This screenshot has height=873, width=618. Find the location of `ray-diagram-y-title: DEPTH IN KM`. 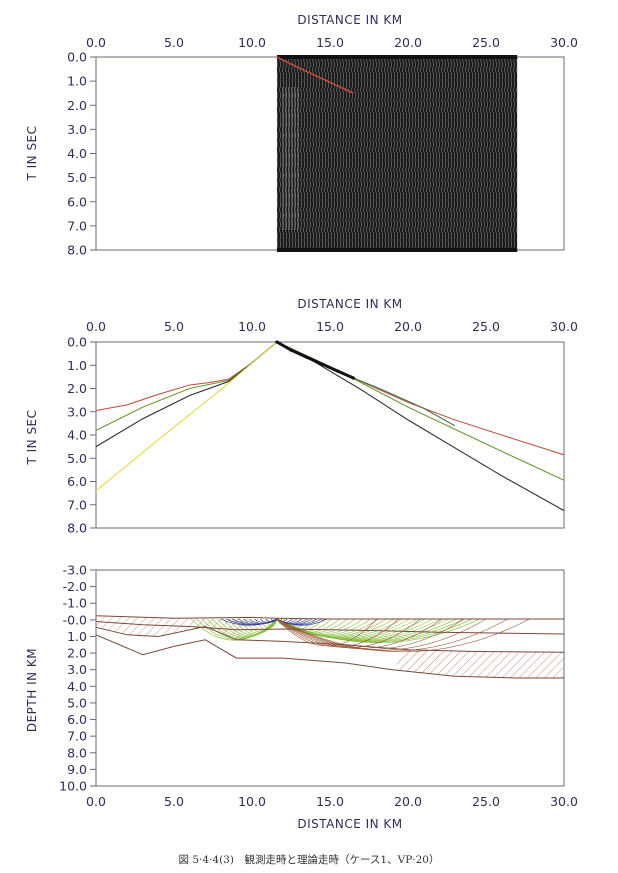

ray-diagram-y-title: DEPTH IN KM is located at coordinates (32, 690).